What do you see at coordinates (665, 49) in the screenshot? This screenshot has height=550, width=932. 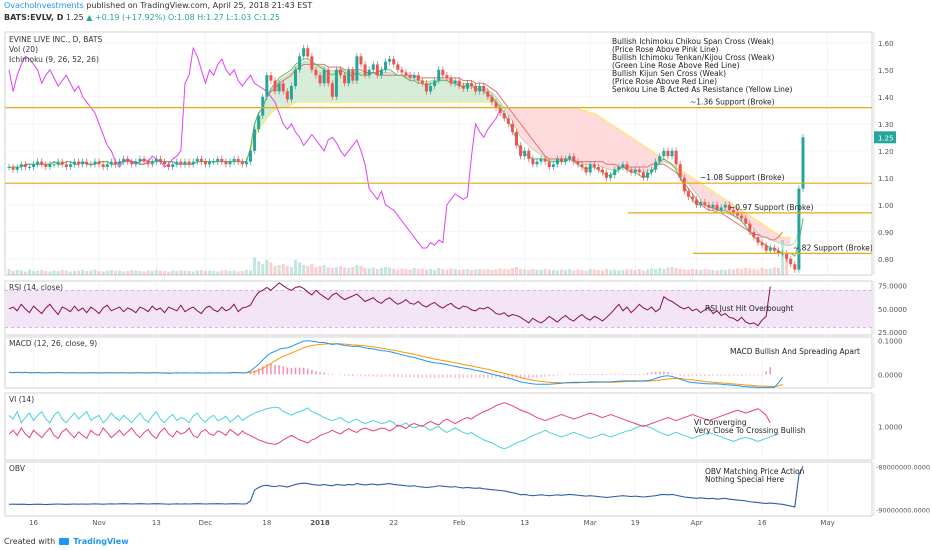 I see `price-annotation: (Price Rose Above Pink Line)` at bounding box center [665, 49].